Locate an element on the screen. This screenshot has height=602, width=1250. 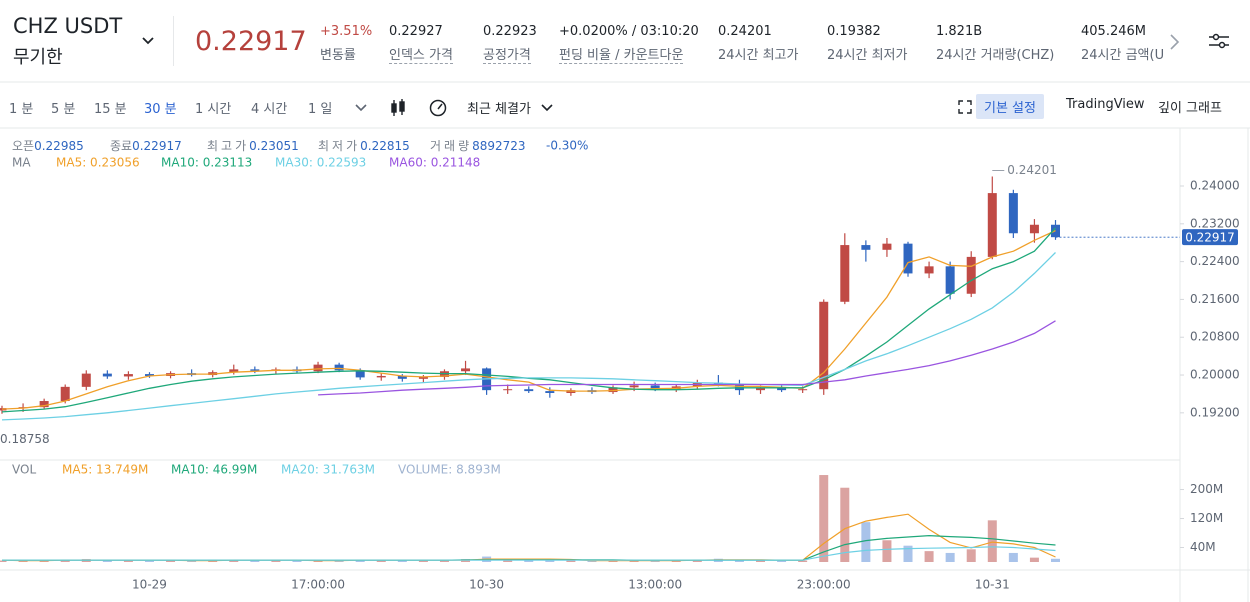
interval-dropdown is located at coordinates (361, 108).